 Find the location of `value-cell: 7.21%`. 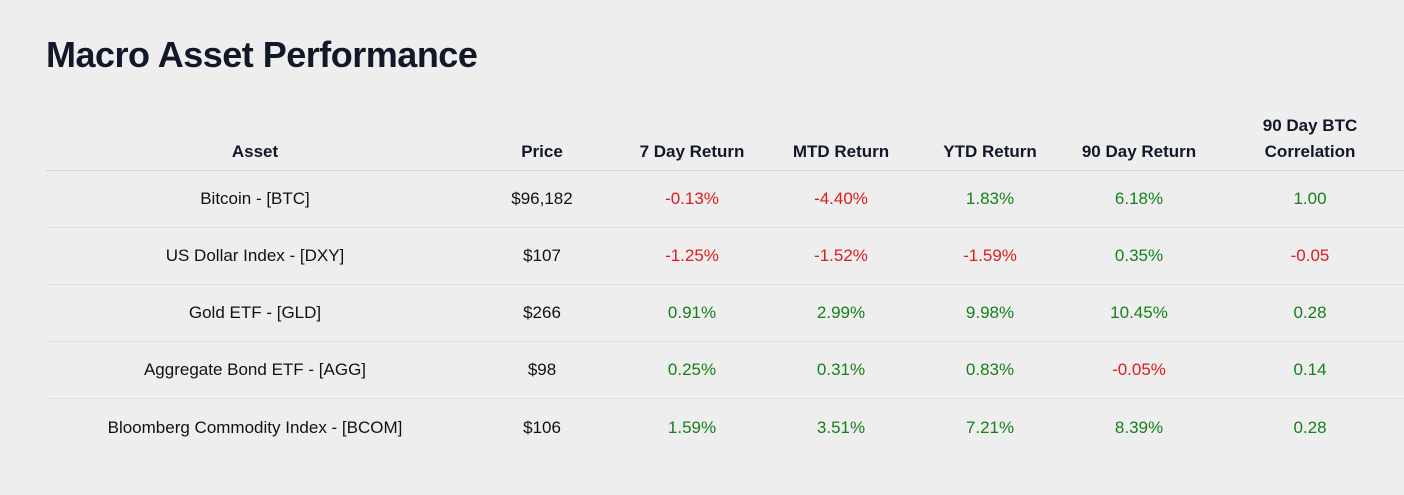

value-cell: 7.21% is located at coordinates (990, 427).